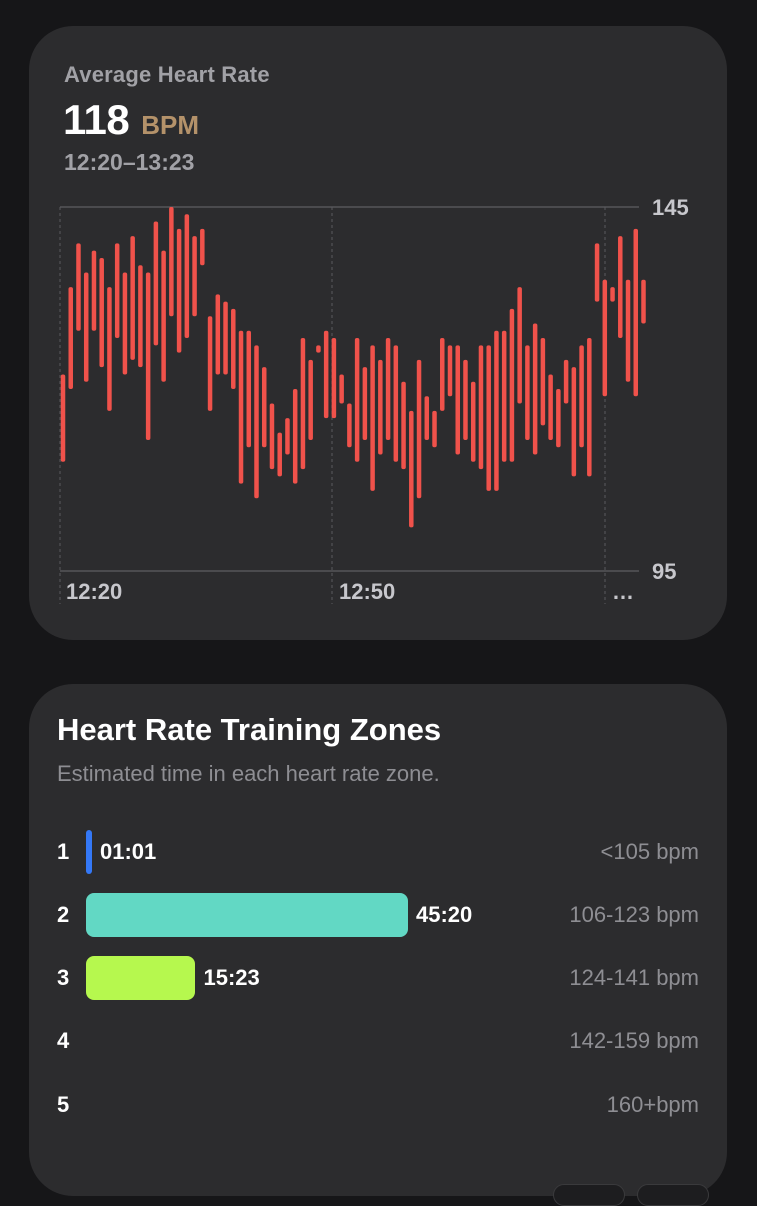  What do you see at coordinates (94, 591) in the screenshot?
I see `x-tick-label: 12:20` at bounding box center [94, 591].